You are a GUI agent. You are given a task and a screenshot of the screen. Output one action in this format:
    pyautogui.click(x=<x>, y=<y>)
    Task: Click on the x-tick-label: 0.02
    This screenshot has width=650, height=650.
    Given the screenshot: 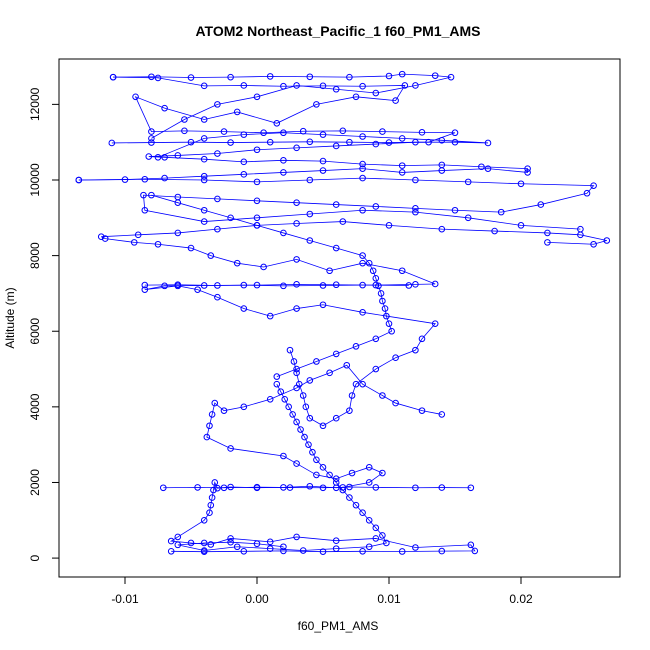 What is the action you would take?
    pyautogui.click(x=521, y=599)
    